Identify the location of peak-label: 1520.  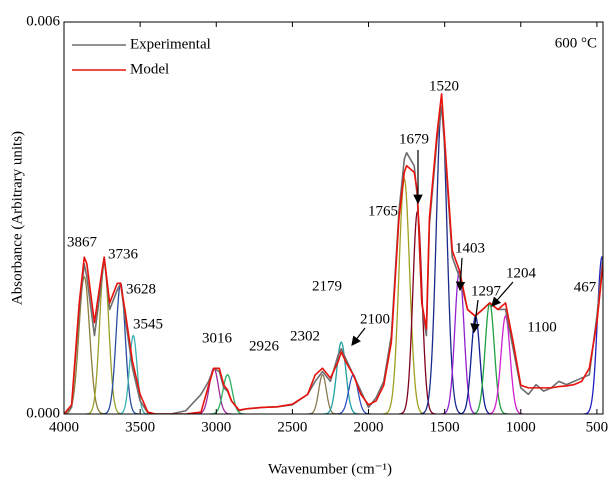
(444, 86).